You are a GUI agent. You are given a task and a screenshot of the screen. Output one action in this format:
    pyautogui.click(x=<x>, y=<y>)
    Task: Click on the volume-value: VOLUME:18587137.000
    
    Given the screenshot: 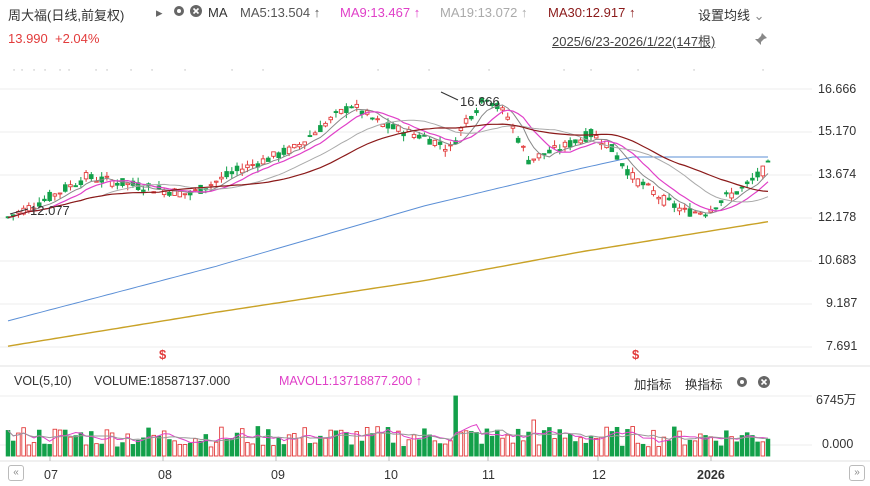 What is the action you would take?
    pyautogui.click(x=162, y=381)
    